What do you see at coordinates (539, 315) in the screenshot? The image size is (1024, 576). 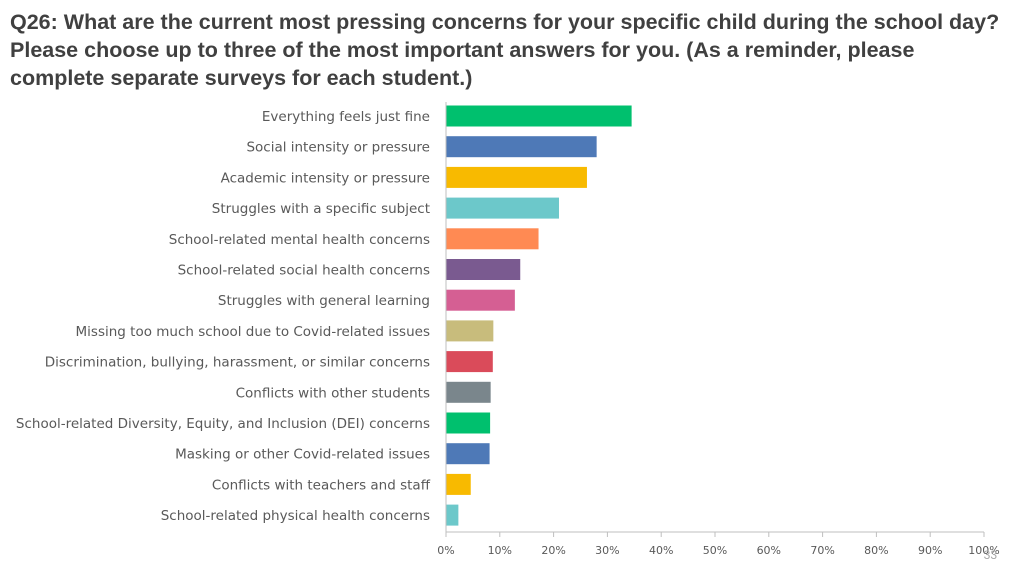 I see `bars` at bounding box center [539, 315].